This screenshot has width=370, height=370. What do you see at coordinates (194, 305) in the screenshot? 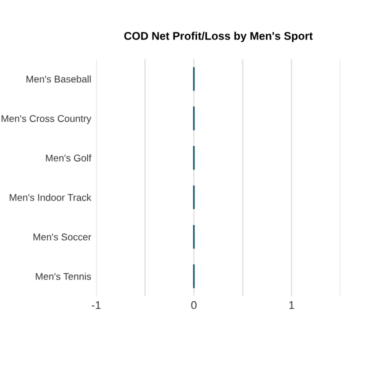
I see `x-tick-label: 0` at bounding box center [194, 305].